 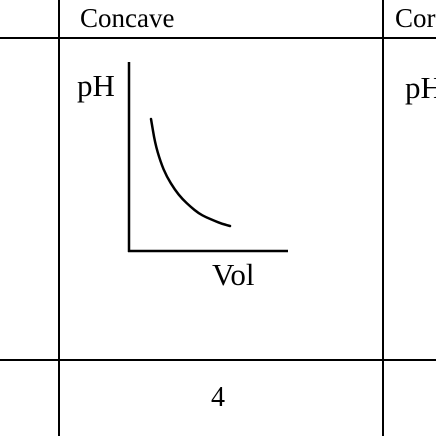 I want to click on column-header-next: Cor, so click(x=415, y=18).